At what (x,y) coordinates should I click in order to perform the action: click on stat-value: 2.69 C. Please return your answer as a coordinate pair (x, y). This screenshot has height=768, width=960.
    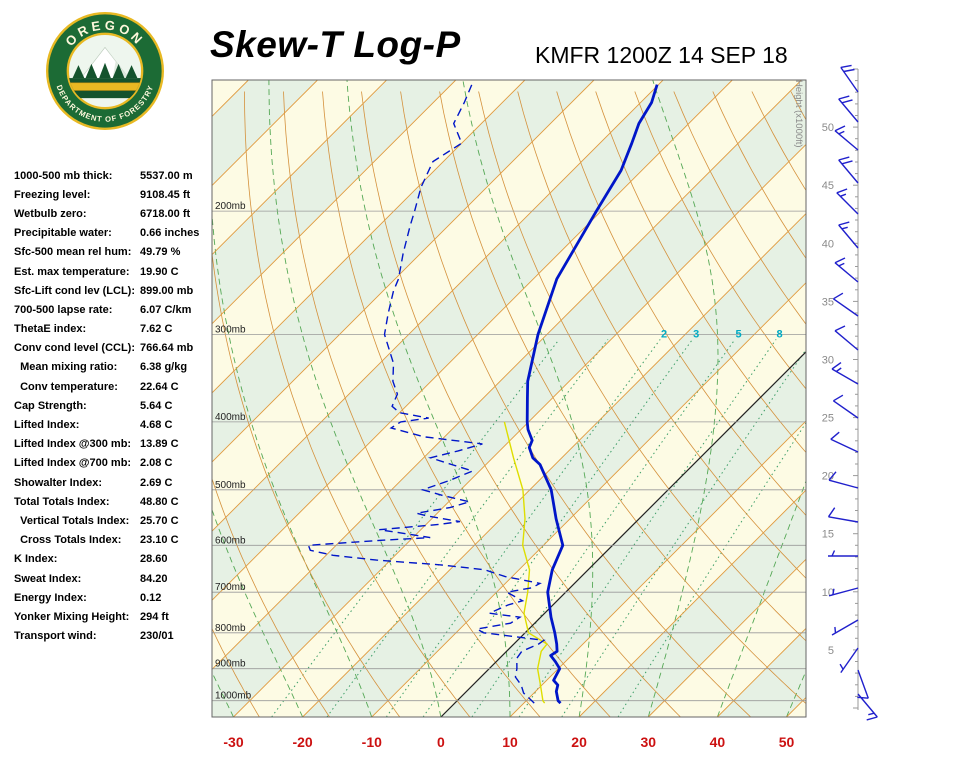
    Looking at the image, I should click on (156, 482).